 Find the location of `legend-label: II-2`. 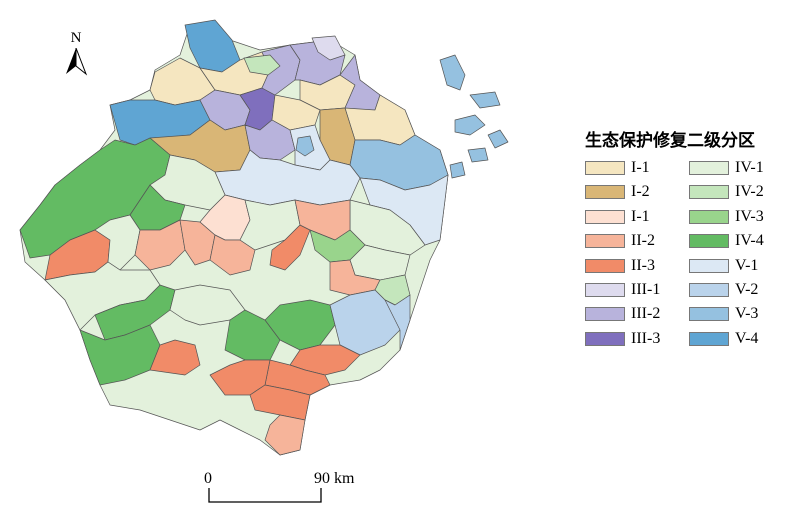

legend-label: II-2 is located at coordinates (643, 241).